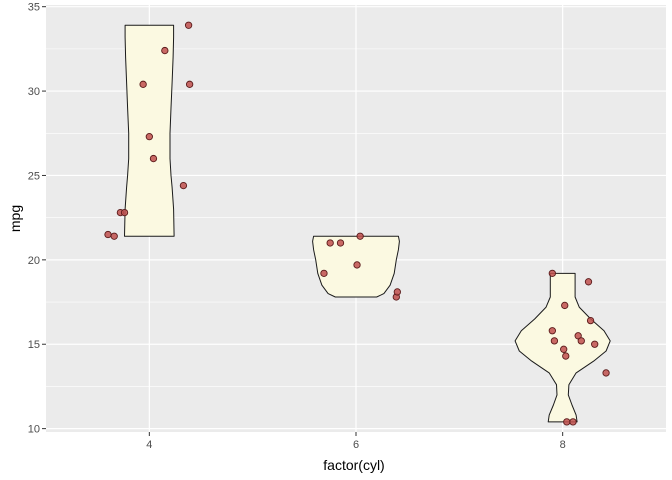  What do you see at coordinates (563, 445) in the screenshot?
I see `x-tick-label: 8` at bounding box center [563, 445].